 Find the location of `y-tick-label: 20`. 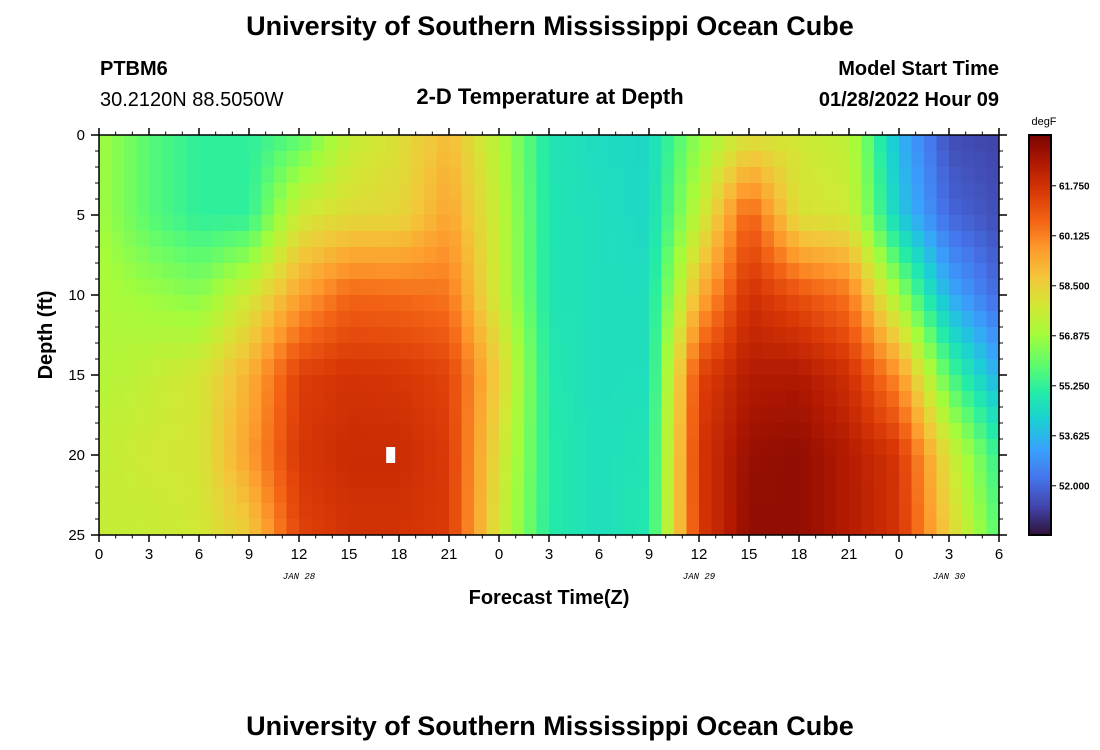

y-tick-label: 20 is located at coordinates (76, 455).